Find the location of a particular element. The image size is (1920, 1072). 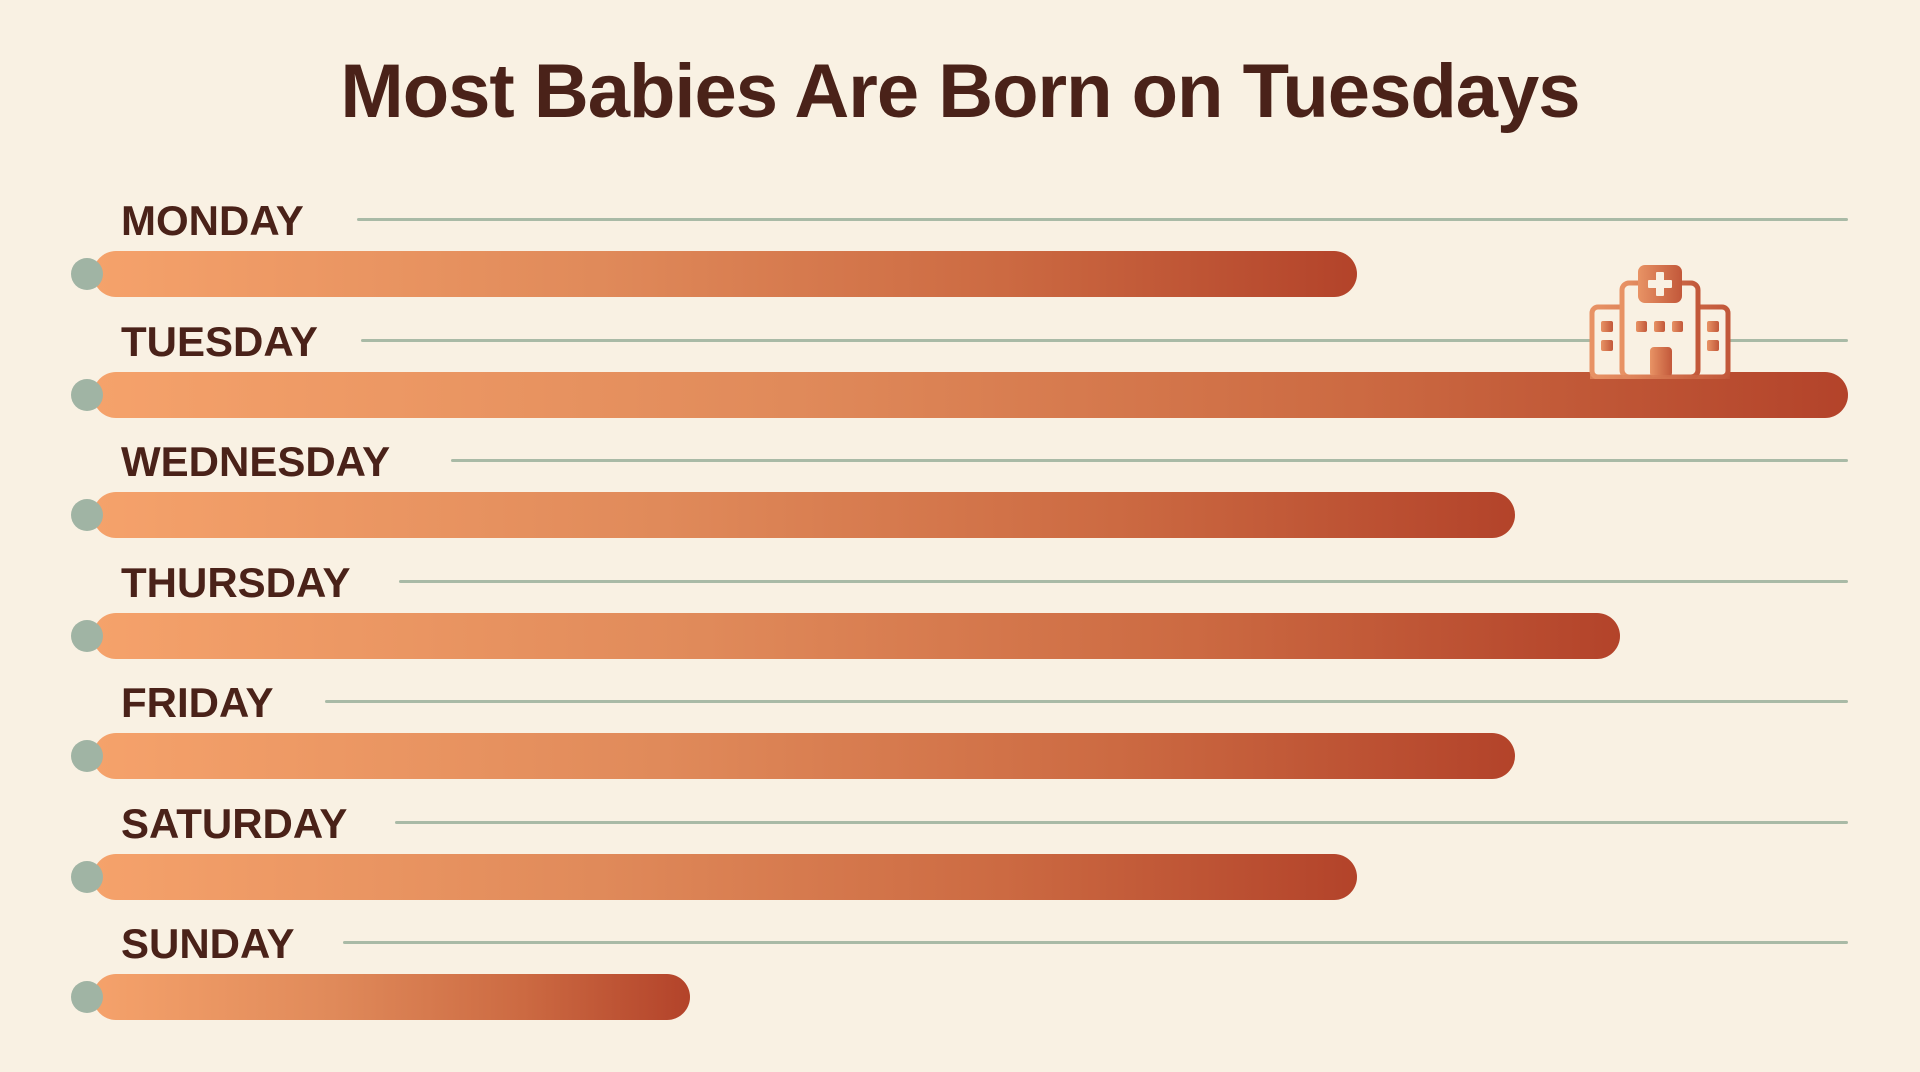

bar-row-wednesday: WEDNESDAY is located at coordinates (960, 499).